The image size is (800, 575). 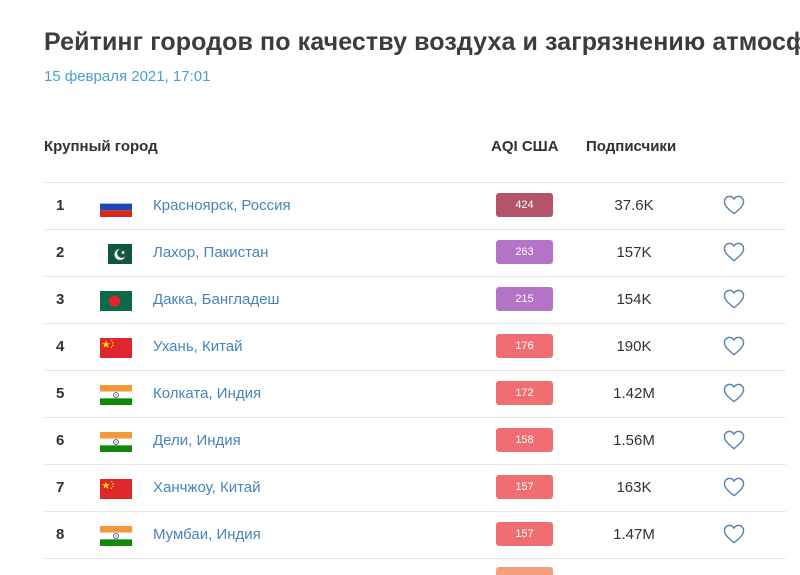 I want to click on aqi-badge: 215, so click(x=524, y=299).